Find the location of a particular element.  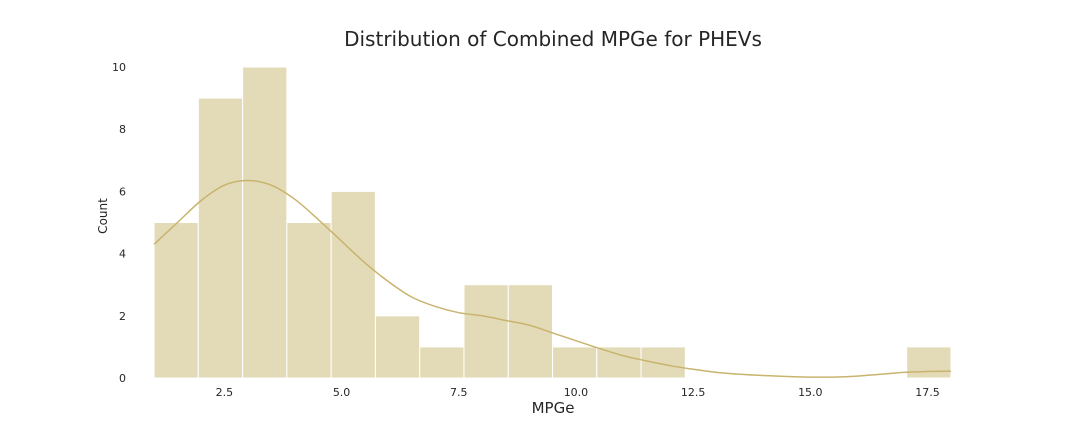

x-tick-label: 12.5 is located at coordinates (693, 392).